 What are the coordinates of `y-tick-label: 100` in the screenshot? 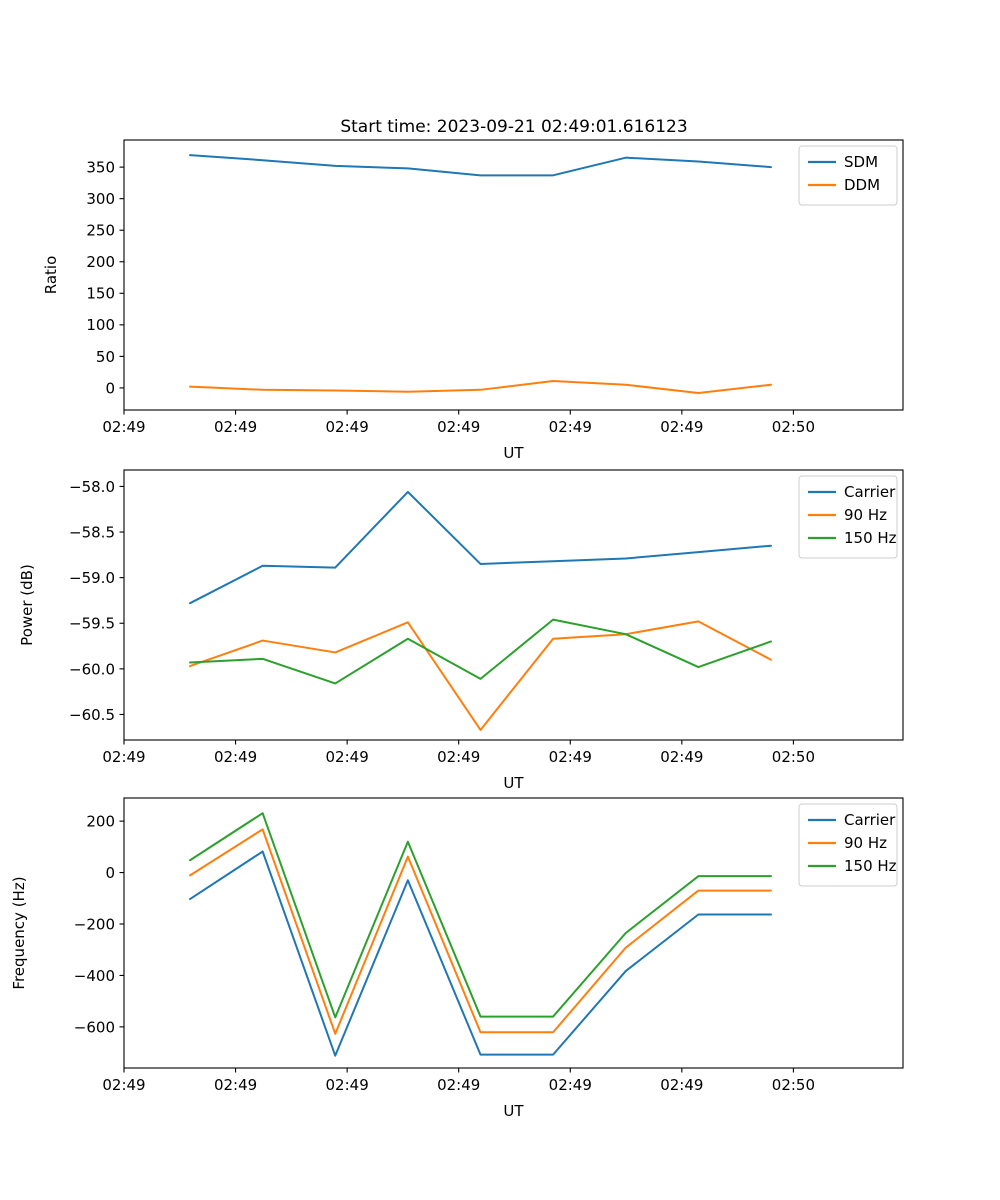 It's located at (100, 325).